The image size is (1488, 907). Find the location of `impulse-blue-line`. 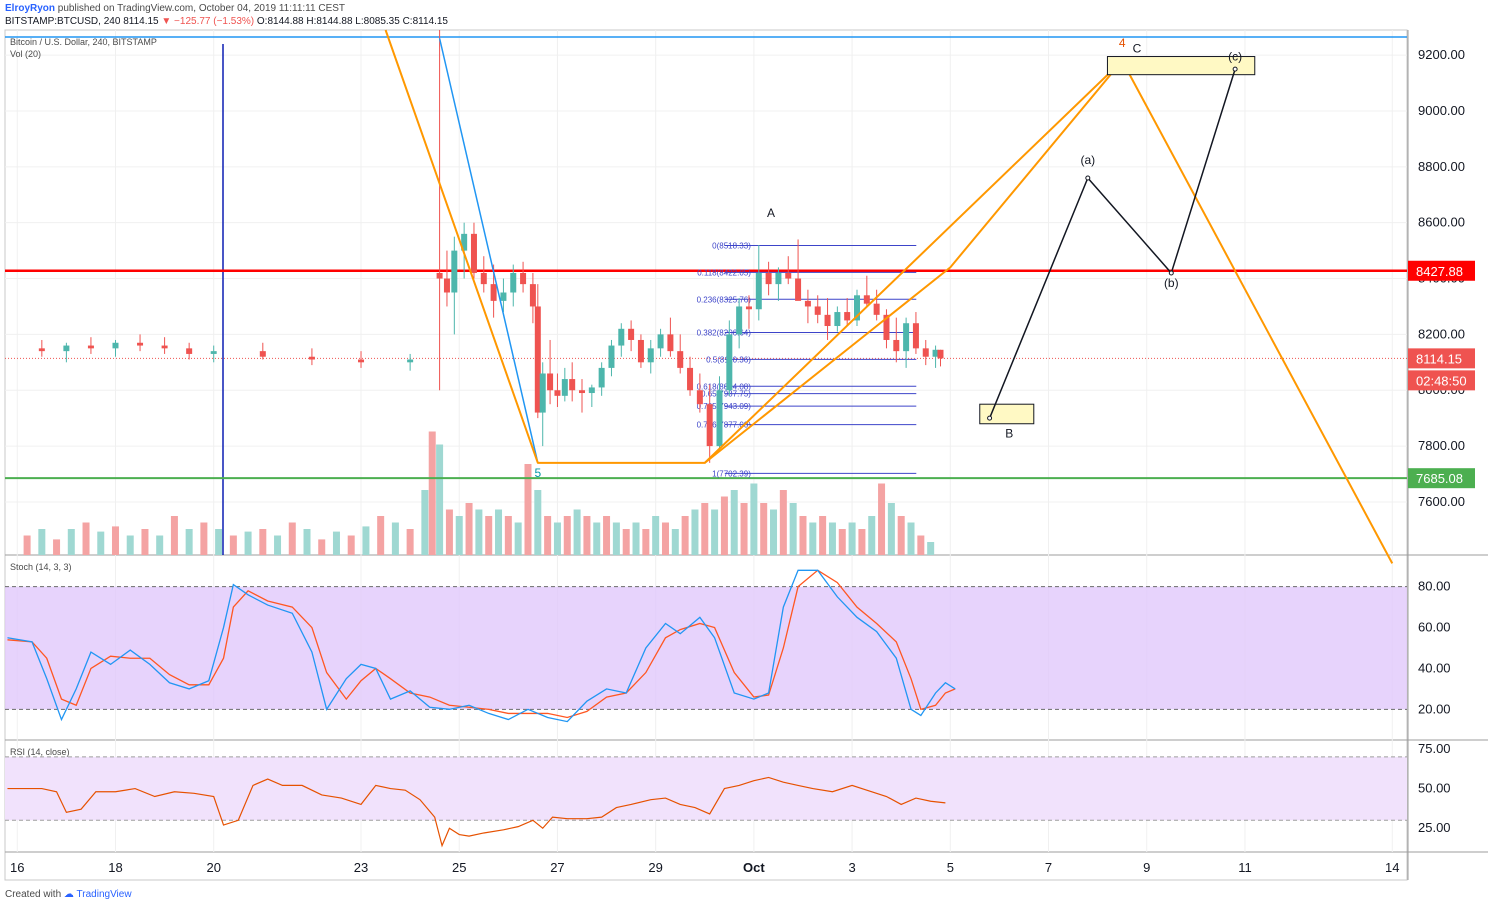

impulse-blue-line is located at coordinates (488, 251).